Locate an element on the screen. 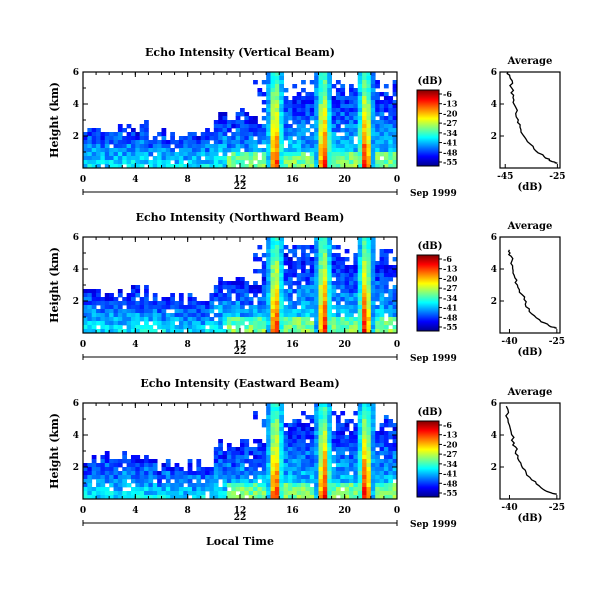 Image resolution: width=613 pixels, height=598 pixels. y-tick-label: 2 is located at coordinates (76, 137).